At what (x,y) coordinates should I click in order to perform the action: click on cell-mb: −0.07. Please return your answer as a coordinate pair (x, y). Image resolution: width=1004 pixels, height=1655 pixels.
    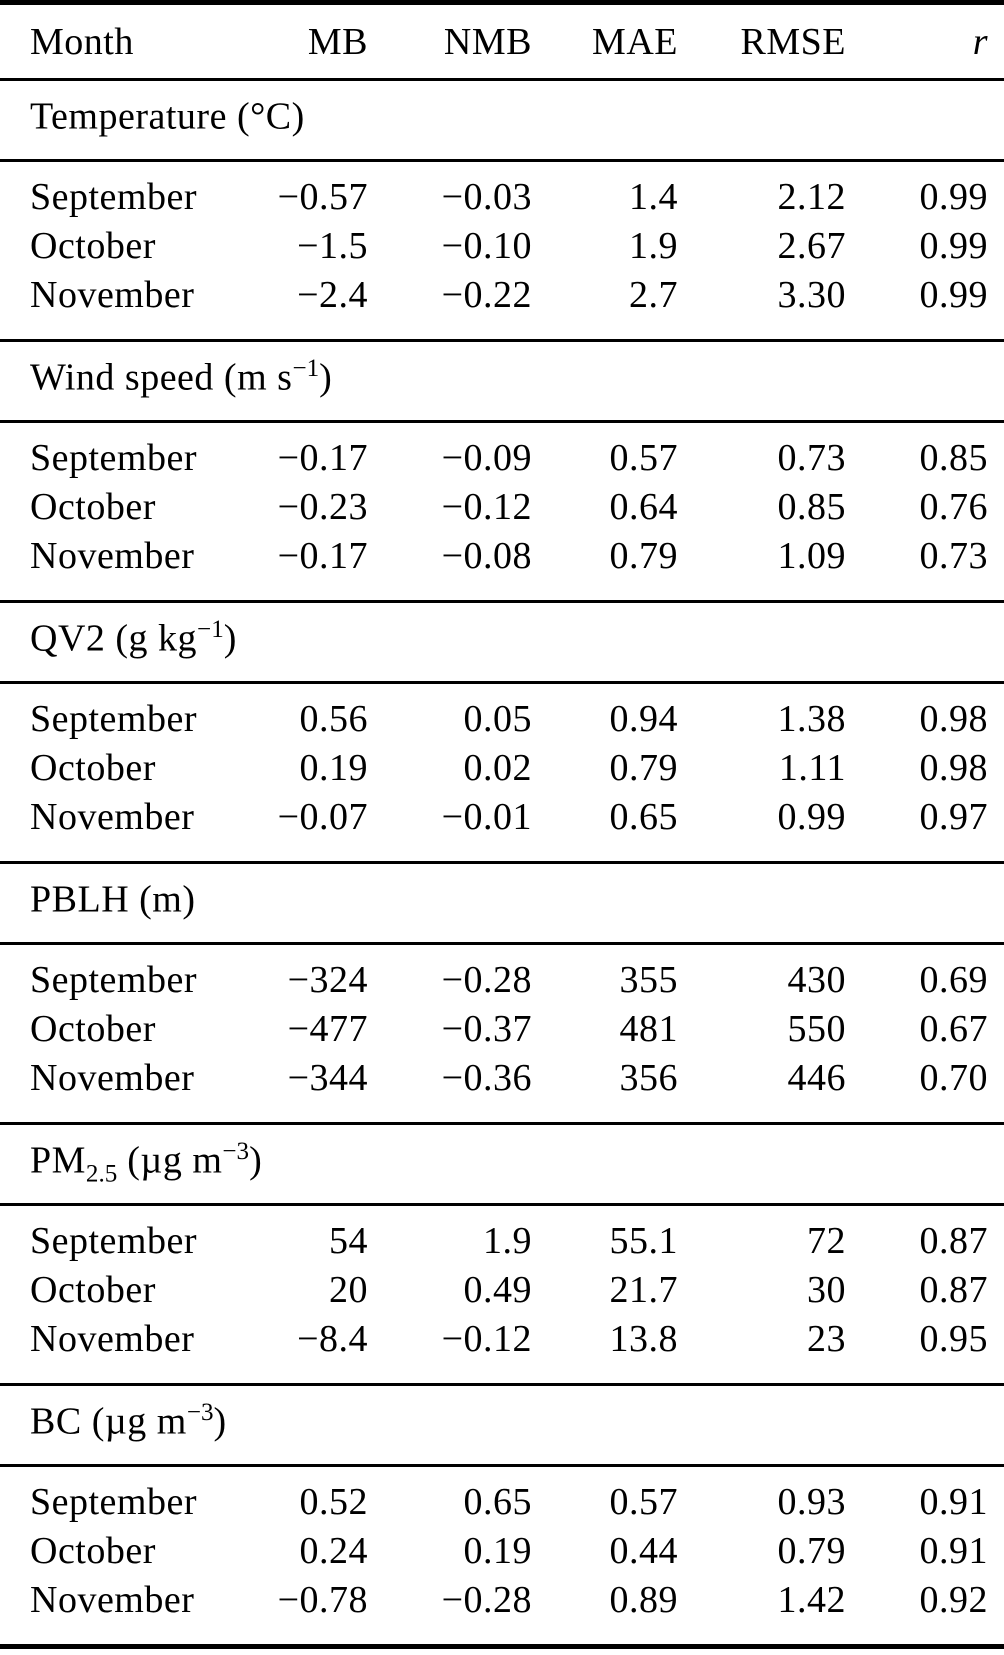
    Looking at the image, I should click on (294, 828).